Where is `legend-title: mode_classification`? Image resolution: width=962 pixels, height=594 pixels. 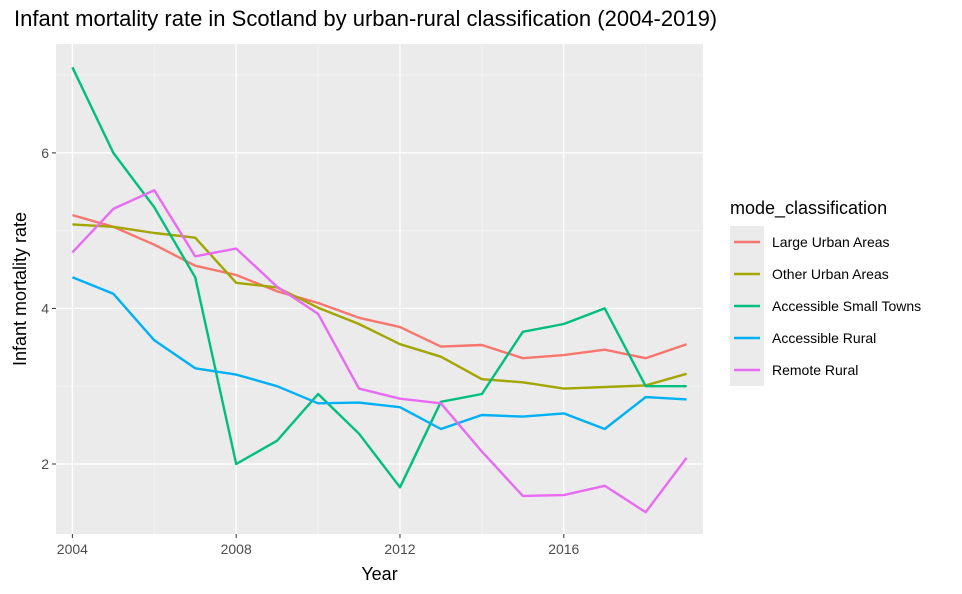
legend-title: mode_classification is located at coordinates (808, 208).